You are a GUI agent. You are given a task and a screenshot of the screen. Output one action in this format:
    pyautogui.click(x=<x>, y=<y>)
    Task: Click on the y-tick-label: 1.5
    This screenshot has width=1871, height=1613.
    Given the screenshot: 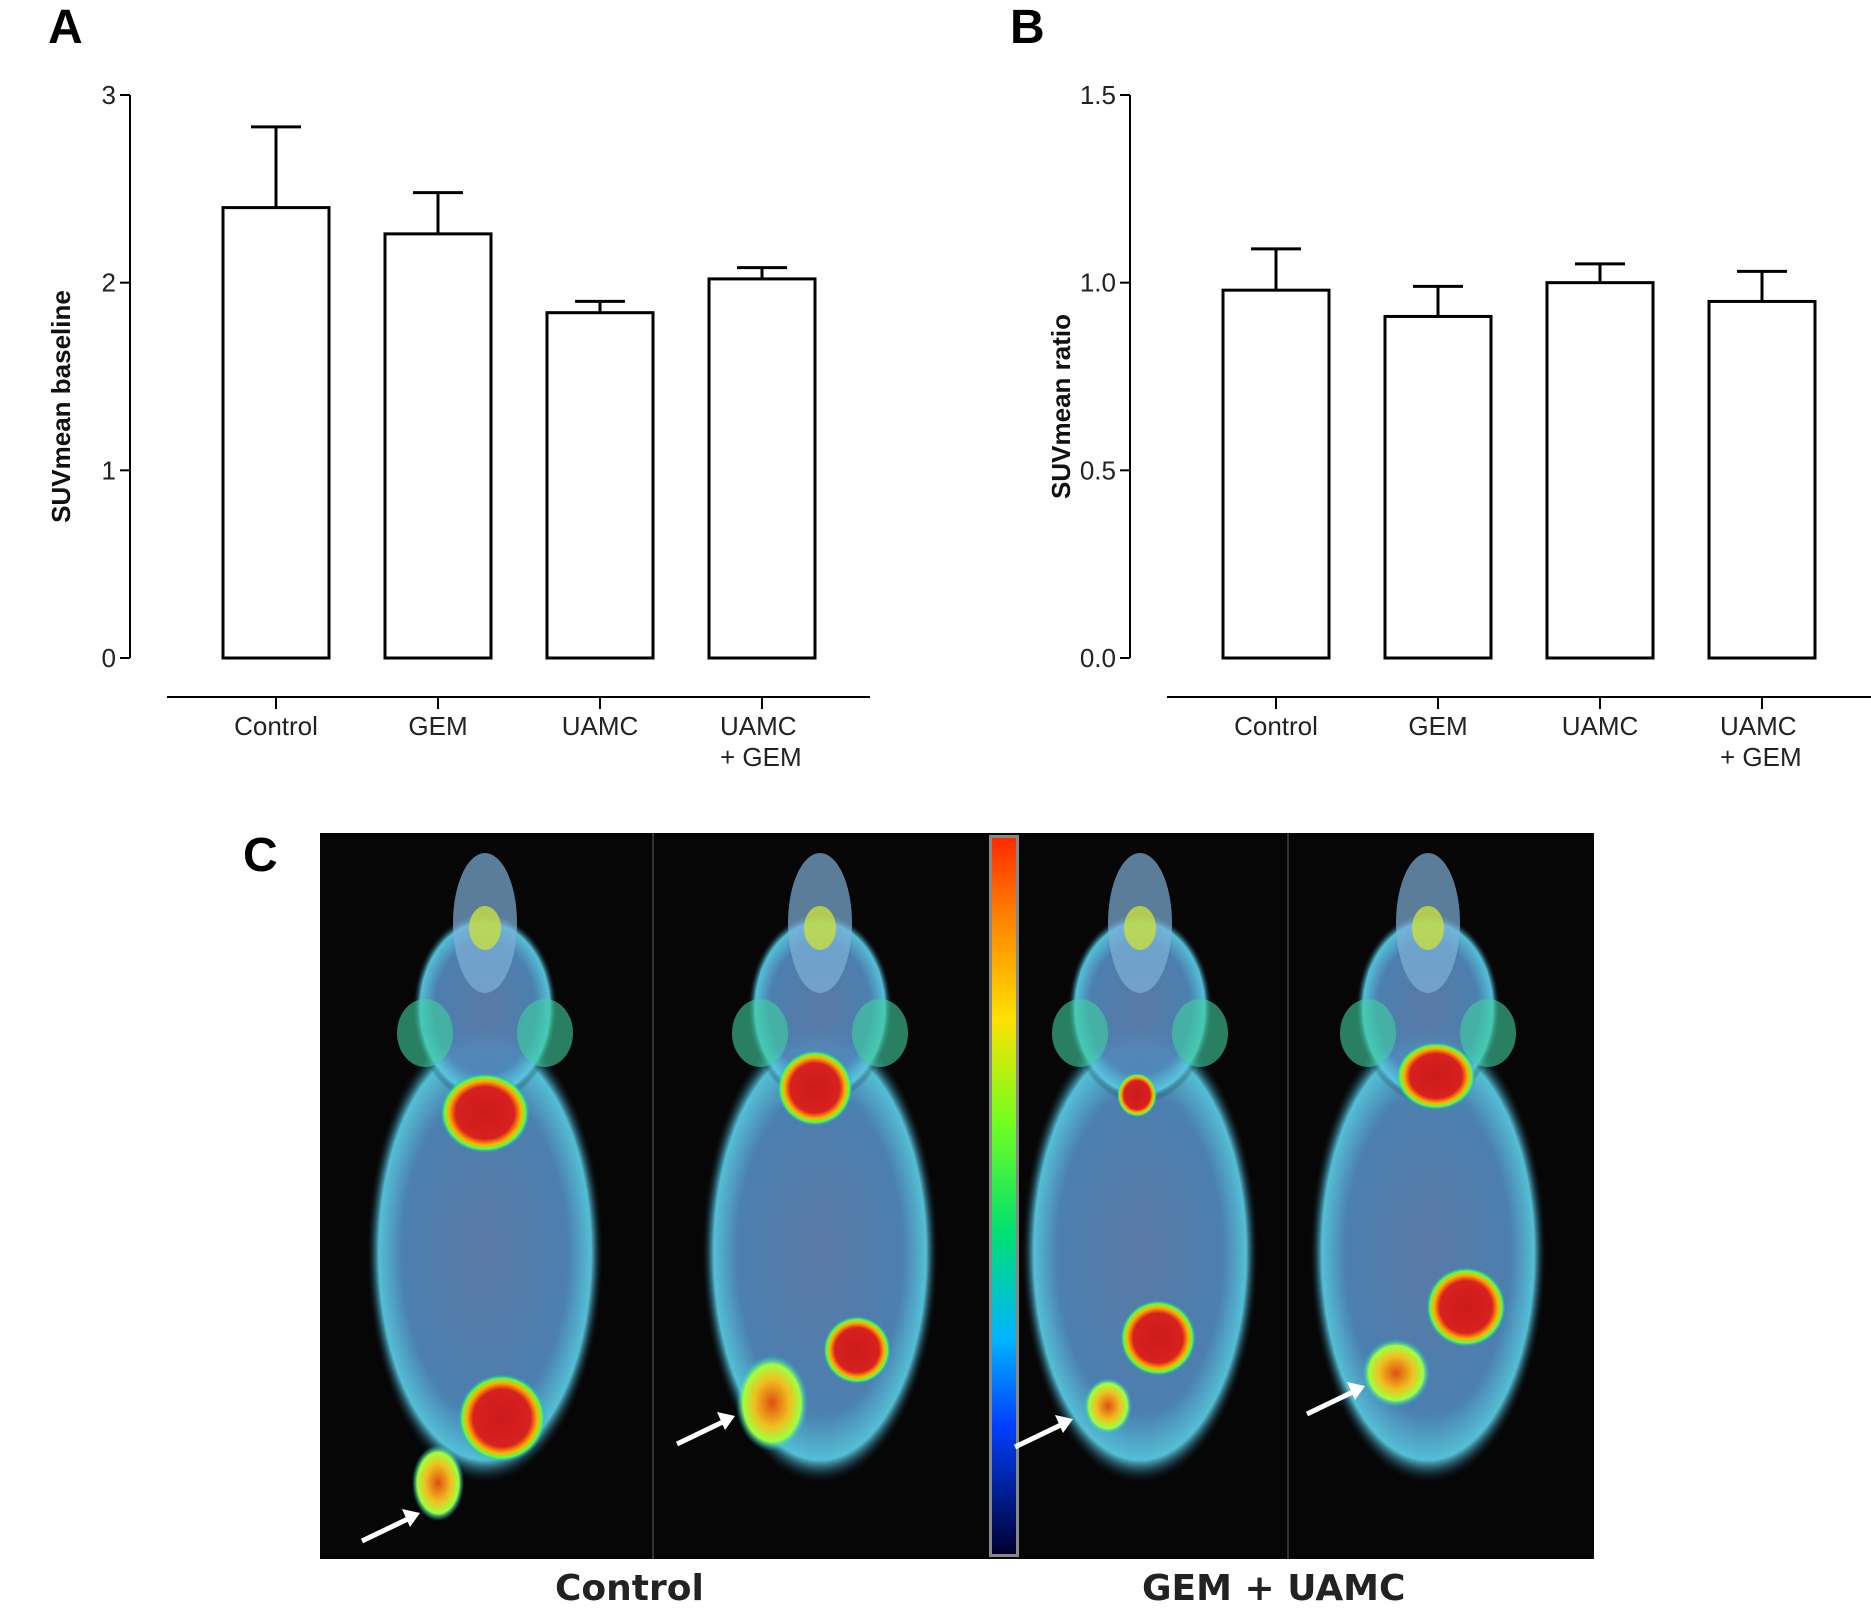 What is the action you would take?
    pyautogui.click(x=1098, y=95)
    